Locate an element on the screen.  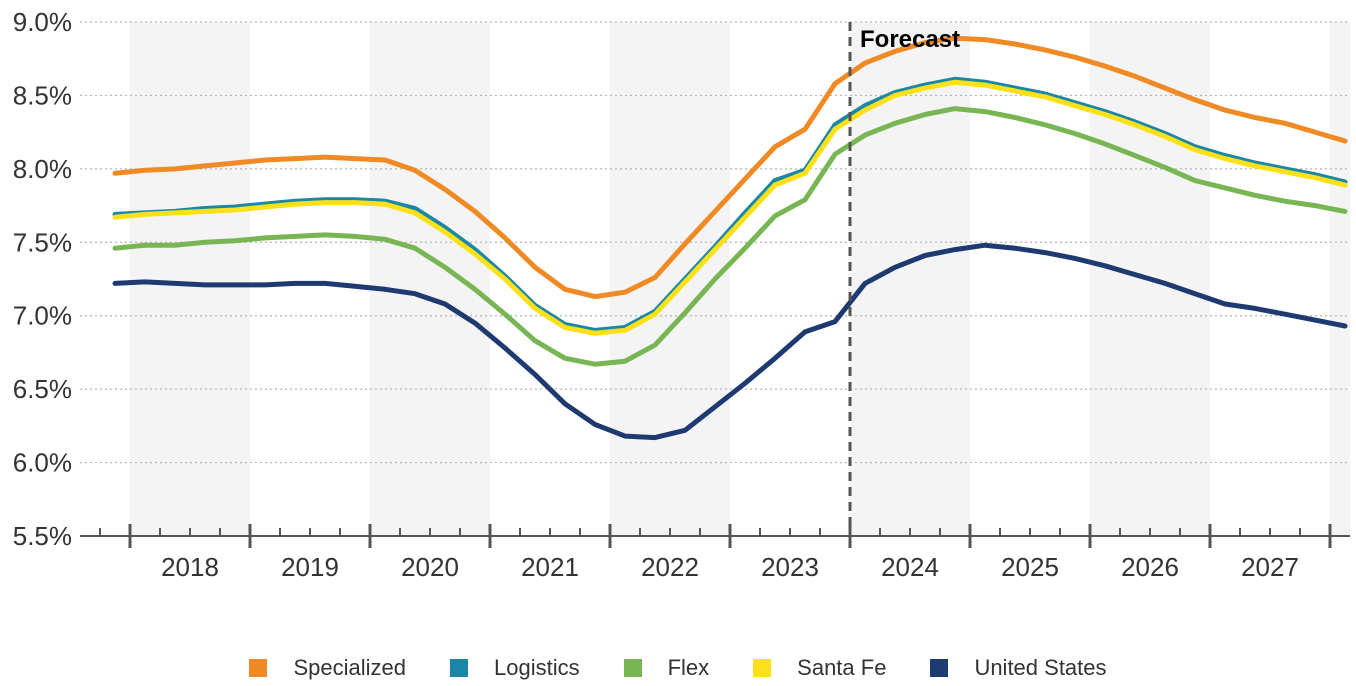
y-tick-label: 8.5% is located at coordinates (42, 95).